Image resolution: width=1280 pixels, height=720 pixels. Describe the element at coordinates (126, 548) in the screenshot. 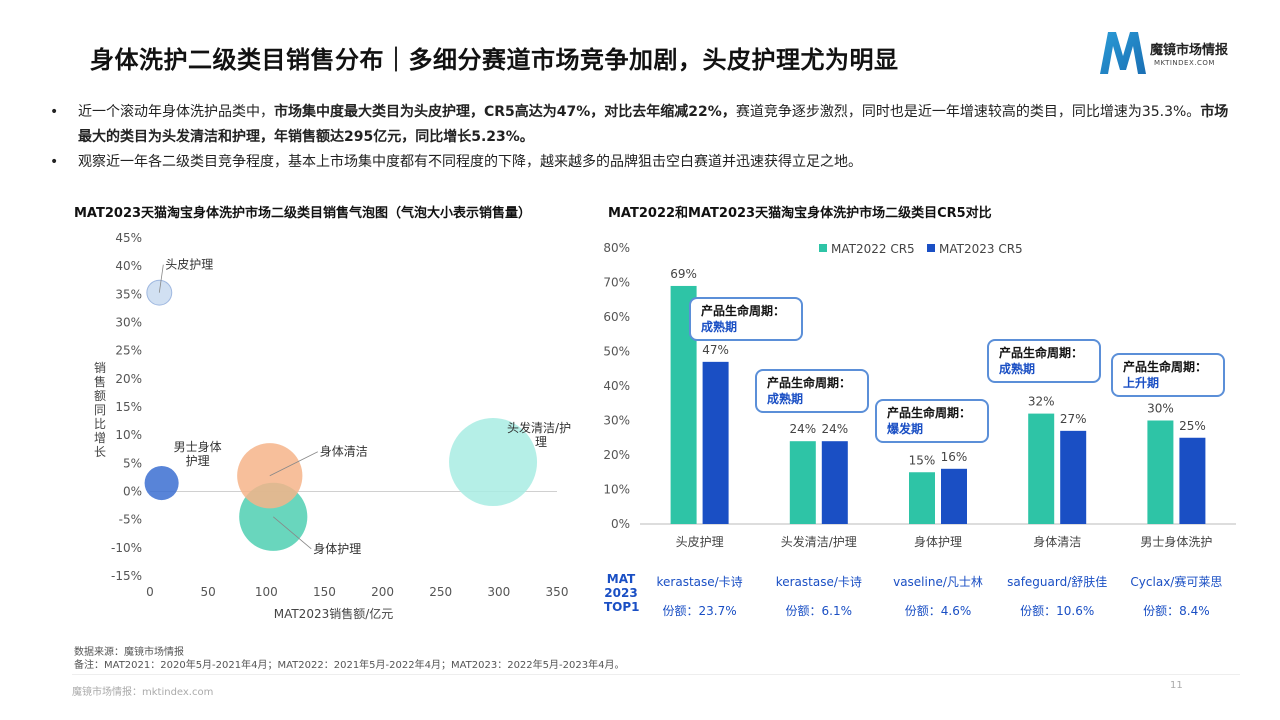

I see `y-tick-label: -10%` at that location.